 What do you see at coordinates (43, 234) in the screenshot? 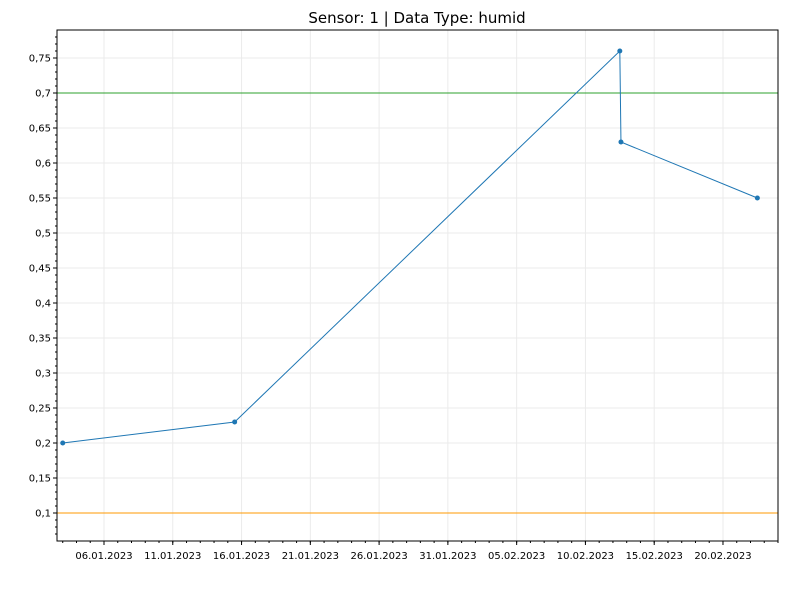
I see `y-tick-label: 0,5` at bounding box center [43, 234].